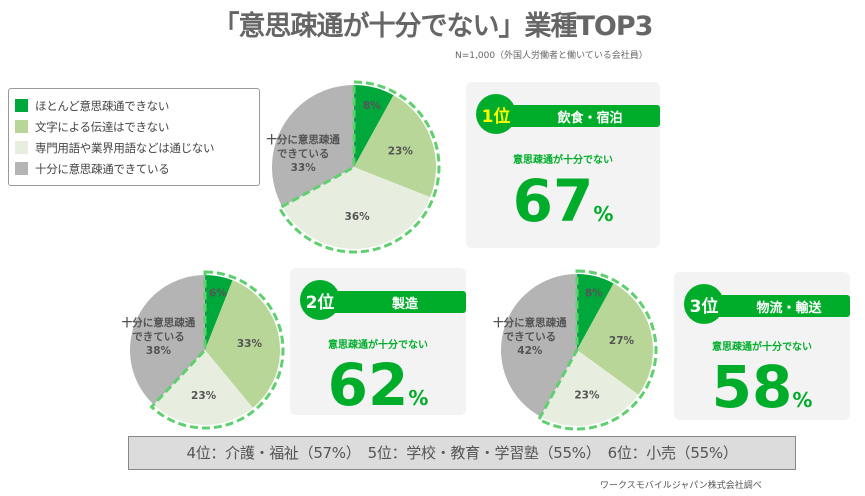 The height and width of the screenshot is (496, 865). What do you see at coordinates (358, 217) in the screenshot?
I see `slice-label: 36%` at bounding box center [358, 217].